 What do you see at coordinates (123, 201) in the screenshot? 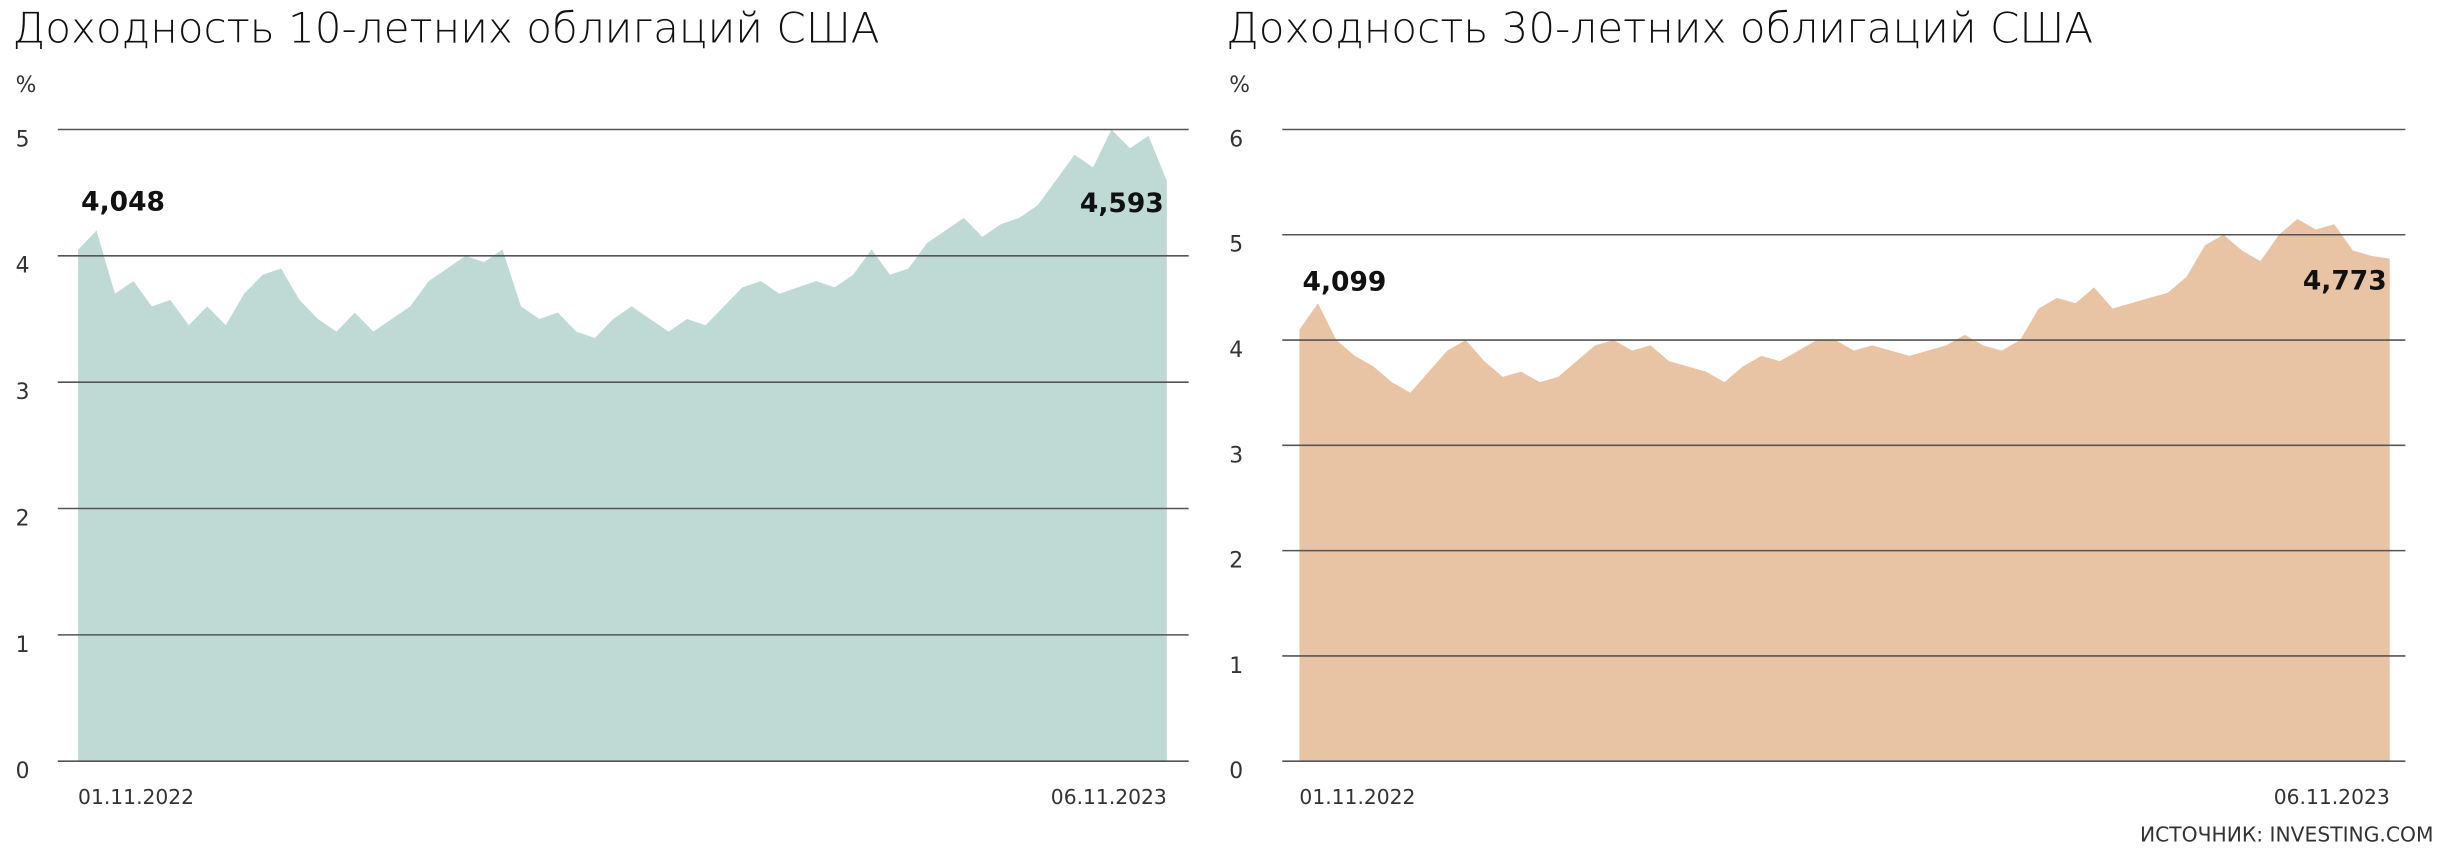
I see `value-label: 4,048` at bounding box center [123, 201].